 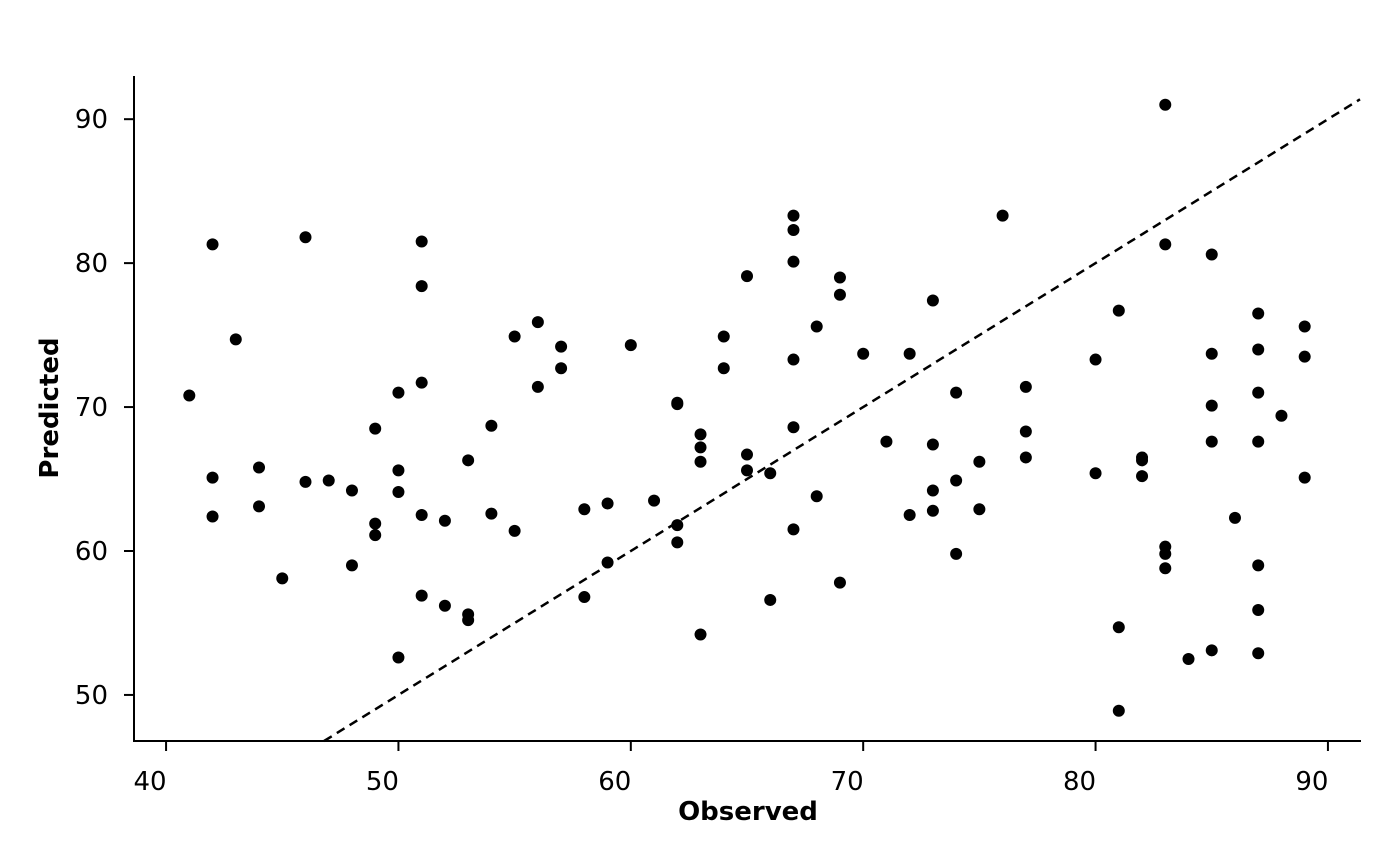 I want to click on x-tick-label: 50, so click(x=382, y=782).